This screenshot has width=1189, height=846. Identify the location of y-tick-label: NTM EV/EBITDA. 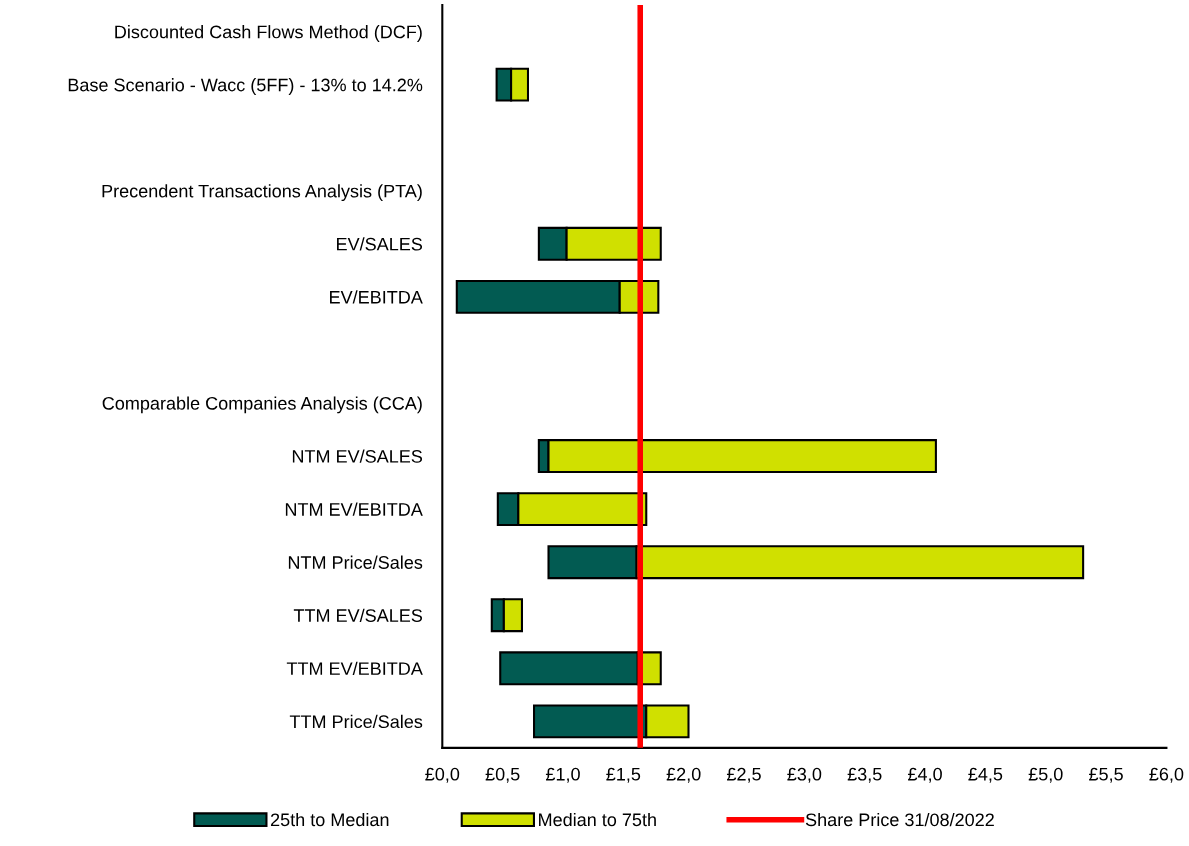
(354, 509).